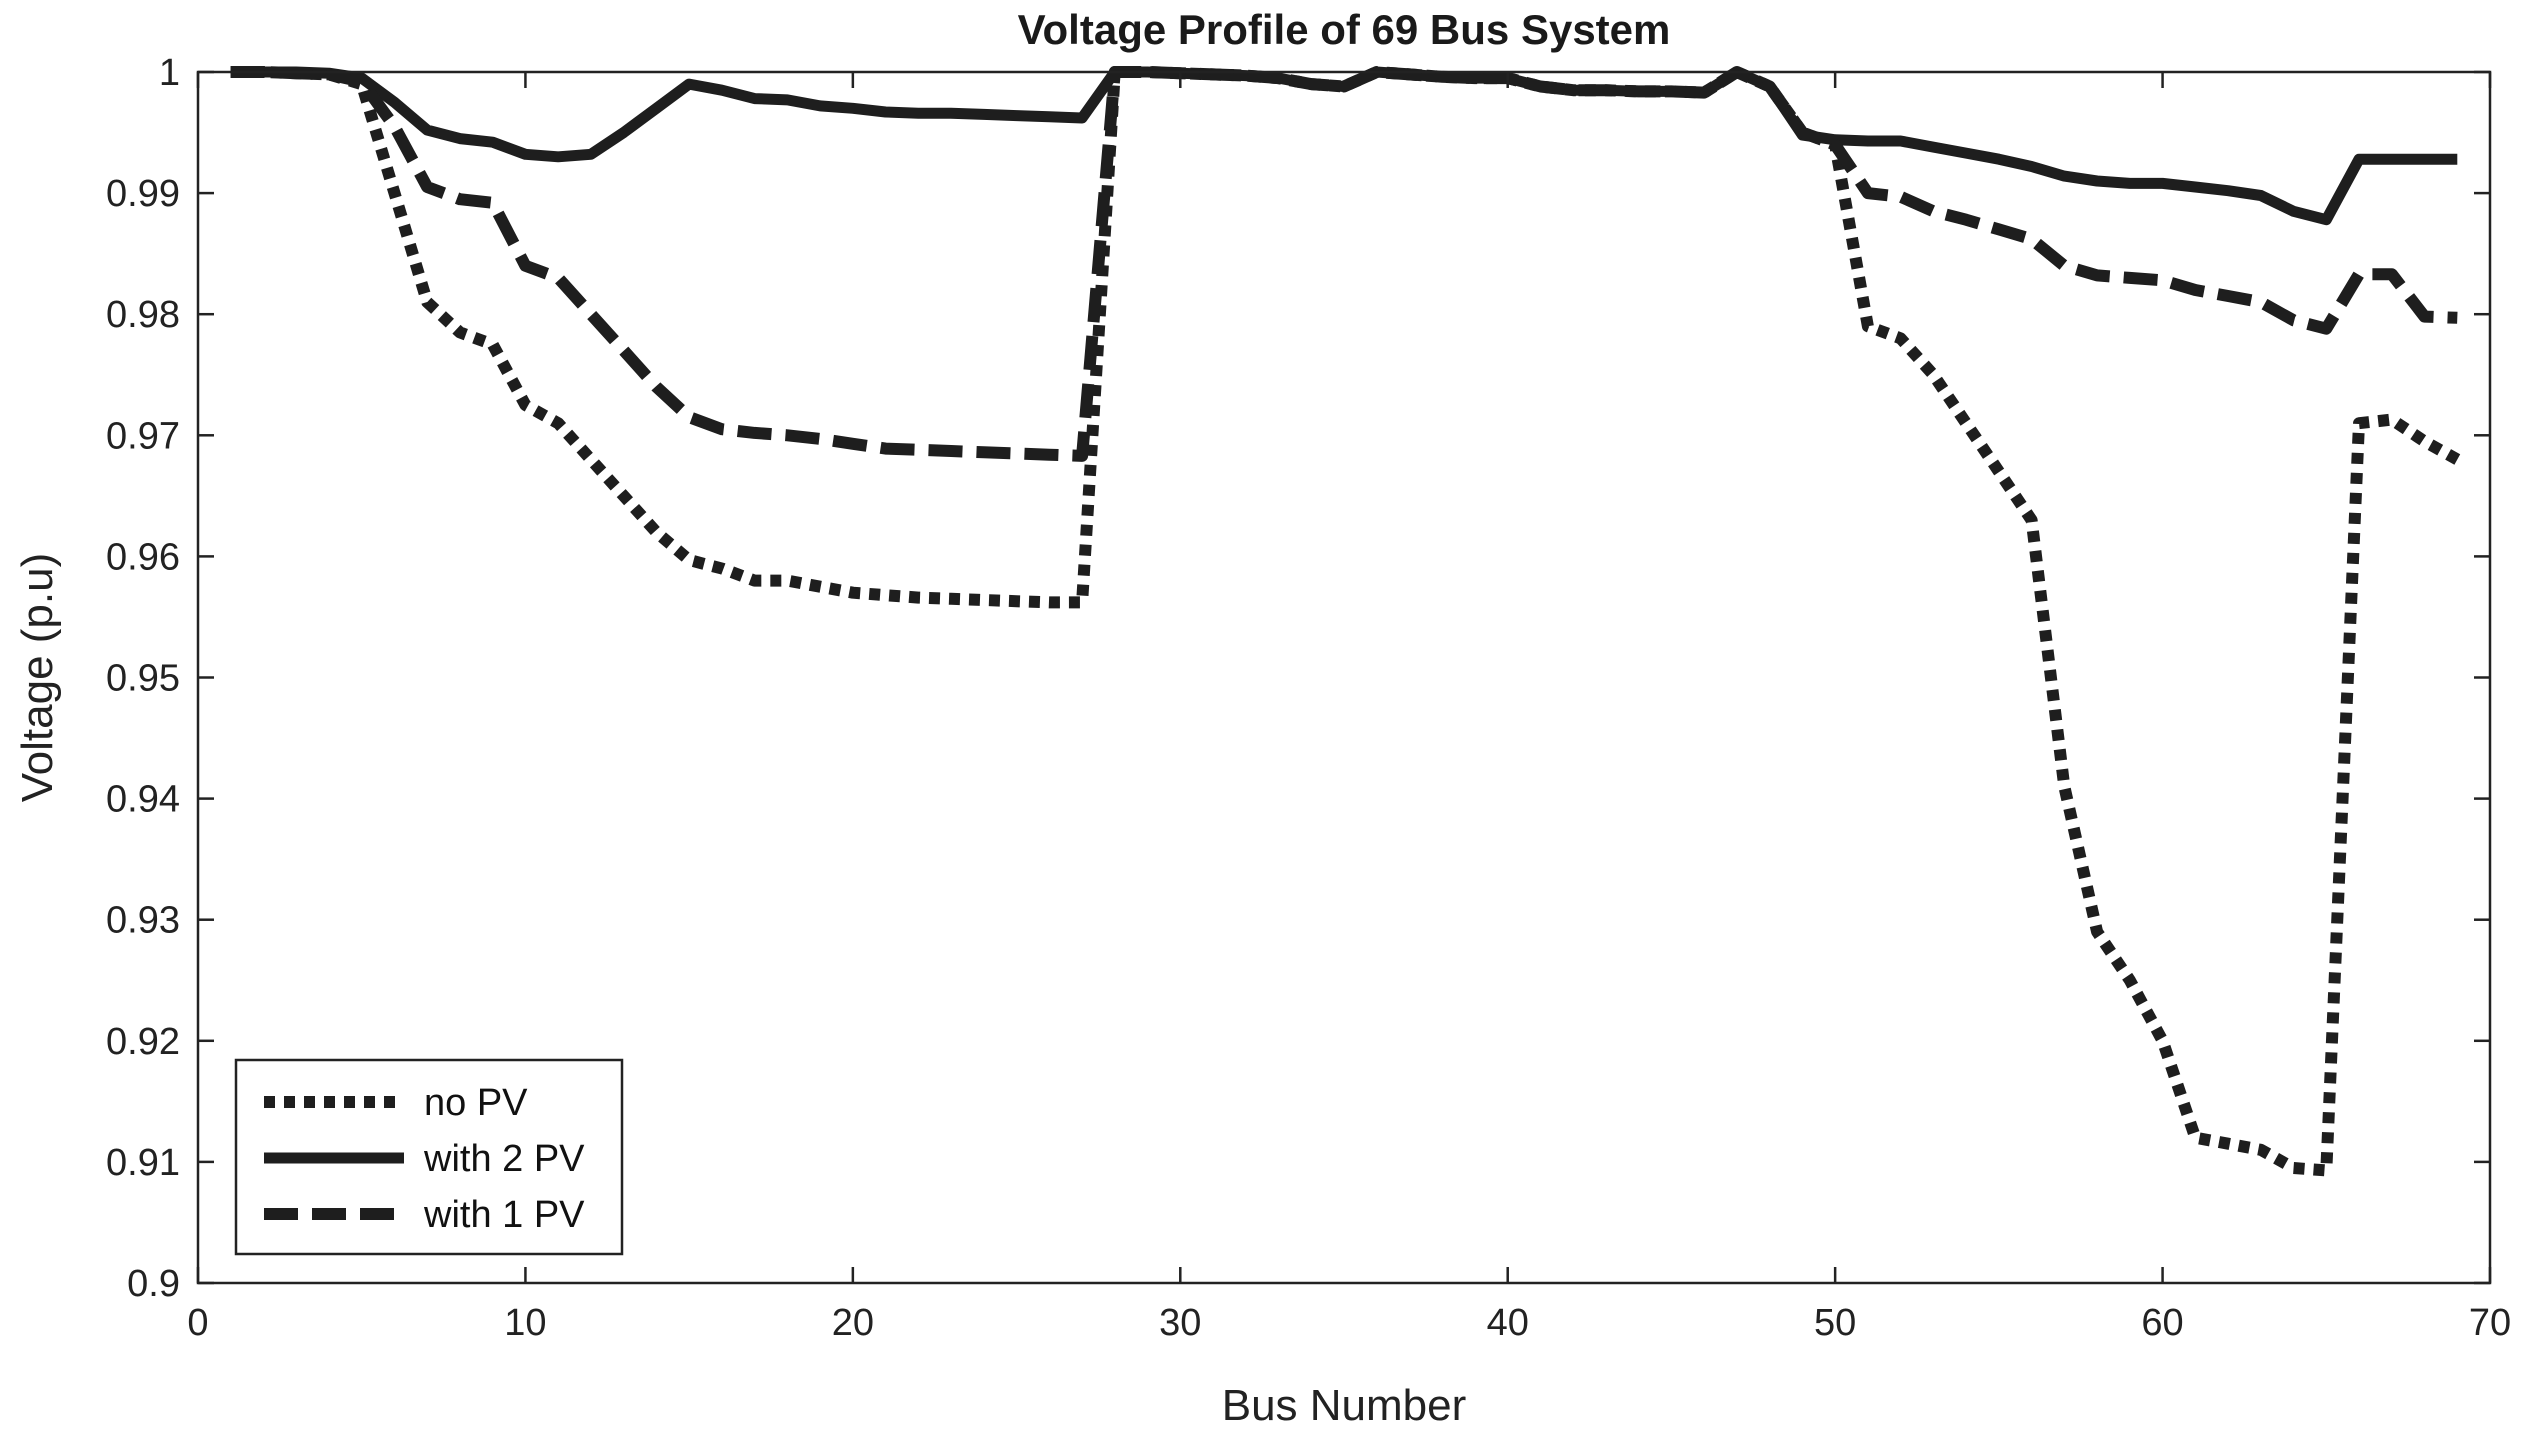 This screenshot has width=2528, height=1440. Describe the element at coordinates (1344, 146) in the screenshot. I see `series-line-with-2-pv` at that location.